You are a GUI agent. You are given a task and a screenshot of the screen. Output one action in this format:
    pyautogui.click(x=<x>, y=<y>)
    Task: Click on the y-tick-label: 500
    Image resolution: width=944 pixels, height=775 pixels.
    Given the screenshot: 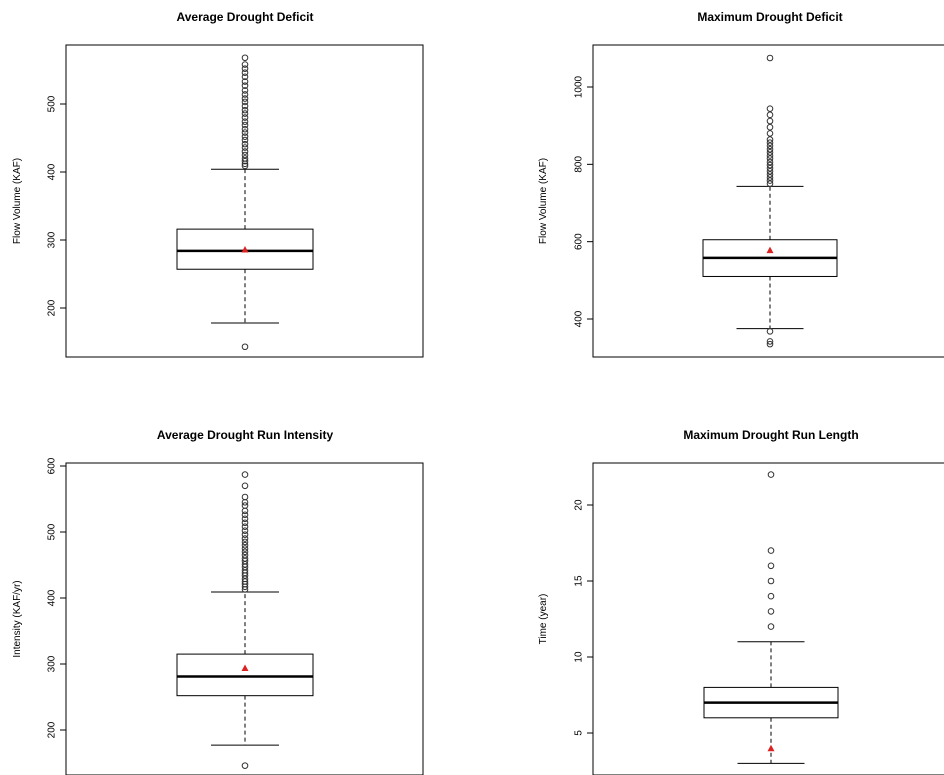 What is the action you would take?
    pyautogui.click(x=52, y=103)
    